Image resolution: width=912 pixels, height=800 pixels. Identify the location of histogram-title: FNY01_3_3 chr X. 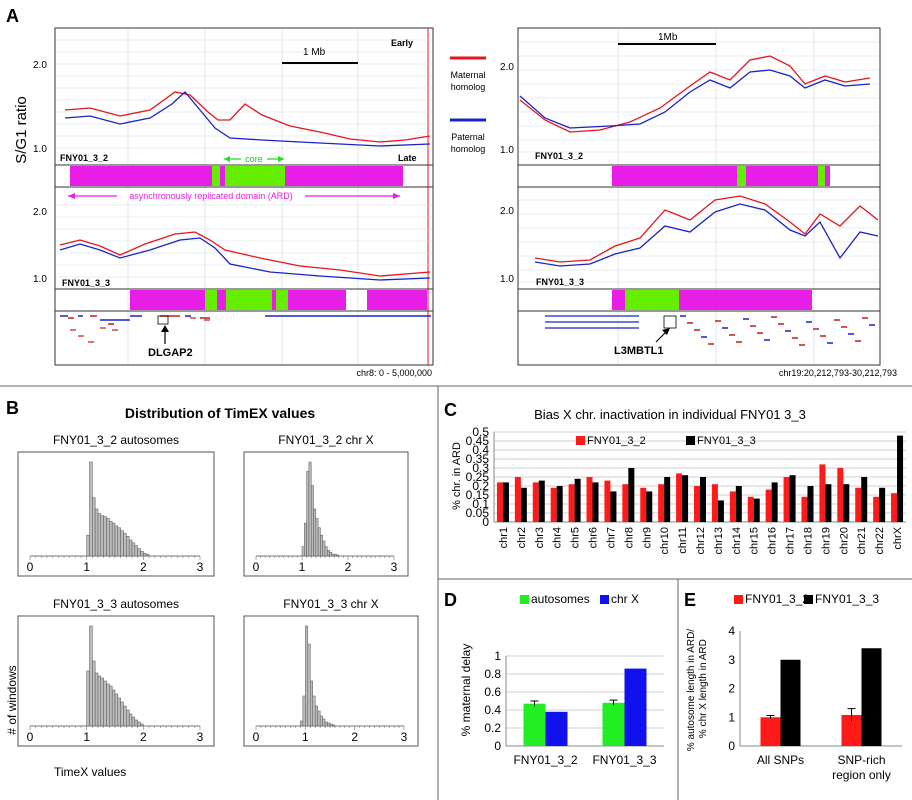
(330, 604).